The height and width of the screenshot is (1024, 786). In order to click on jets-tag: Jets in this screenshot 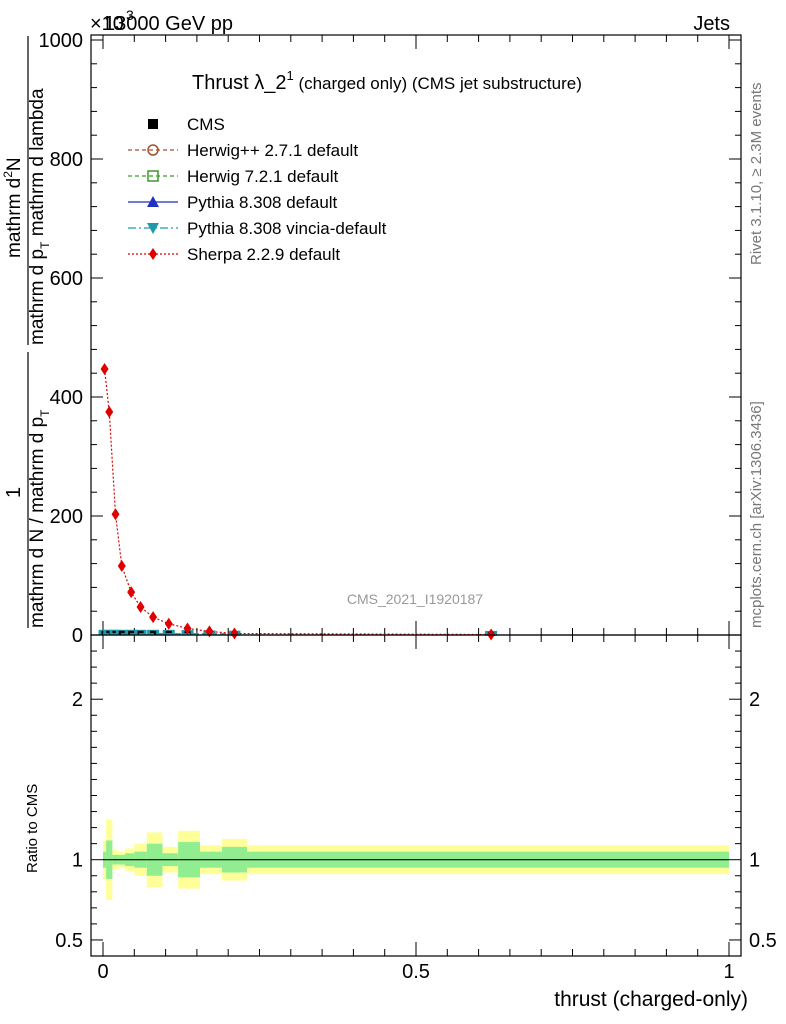, I will do `click(711, 24)`.